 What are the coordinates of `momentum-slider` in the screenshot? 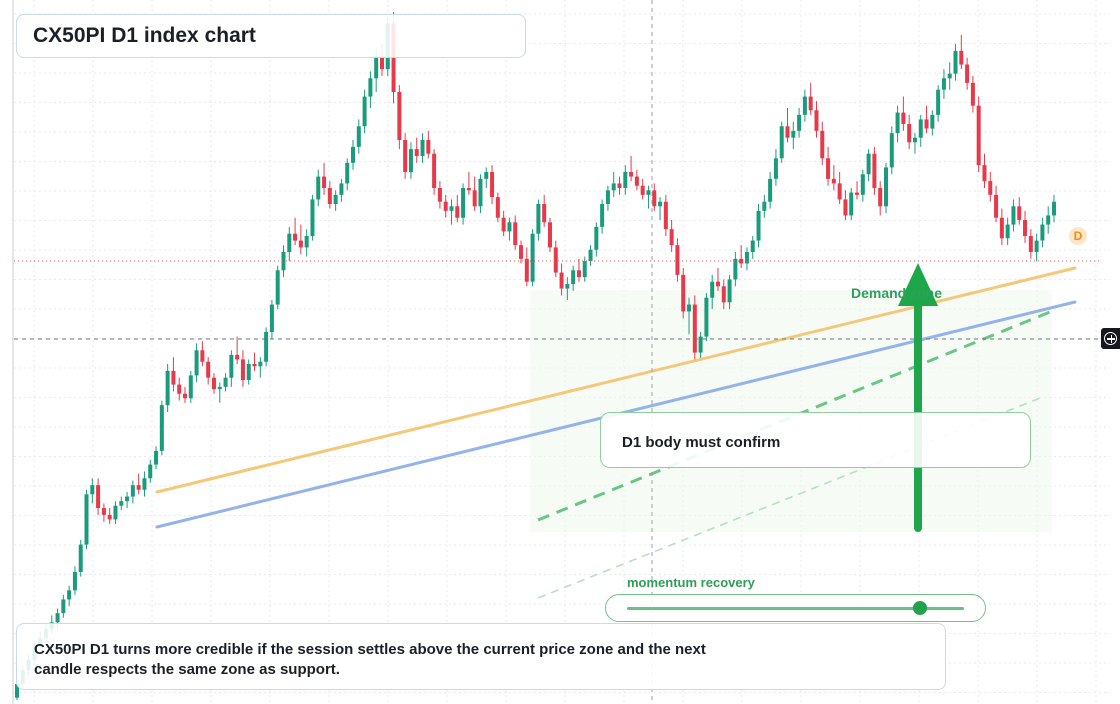 It's located at (795, 608).